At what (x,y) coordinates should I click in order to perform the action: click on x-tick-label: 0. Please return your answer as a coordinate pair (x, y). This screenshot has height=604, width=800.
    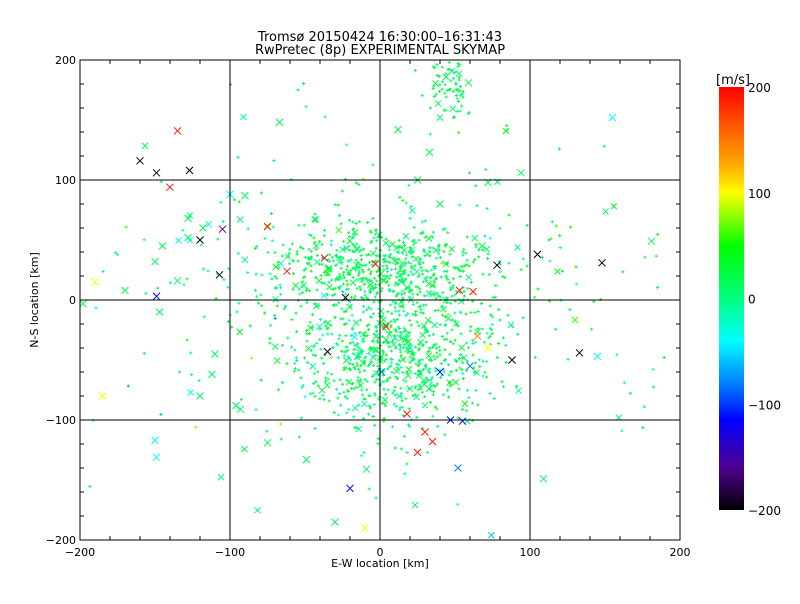
    Looking at the image, I should click on (380, 552).